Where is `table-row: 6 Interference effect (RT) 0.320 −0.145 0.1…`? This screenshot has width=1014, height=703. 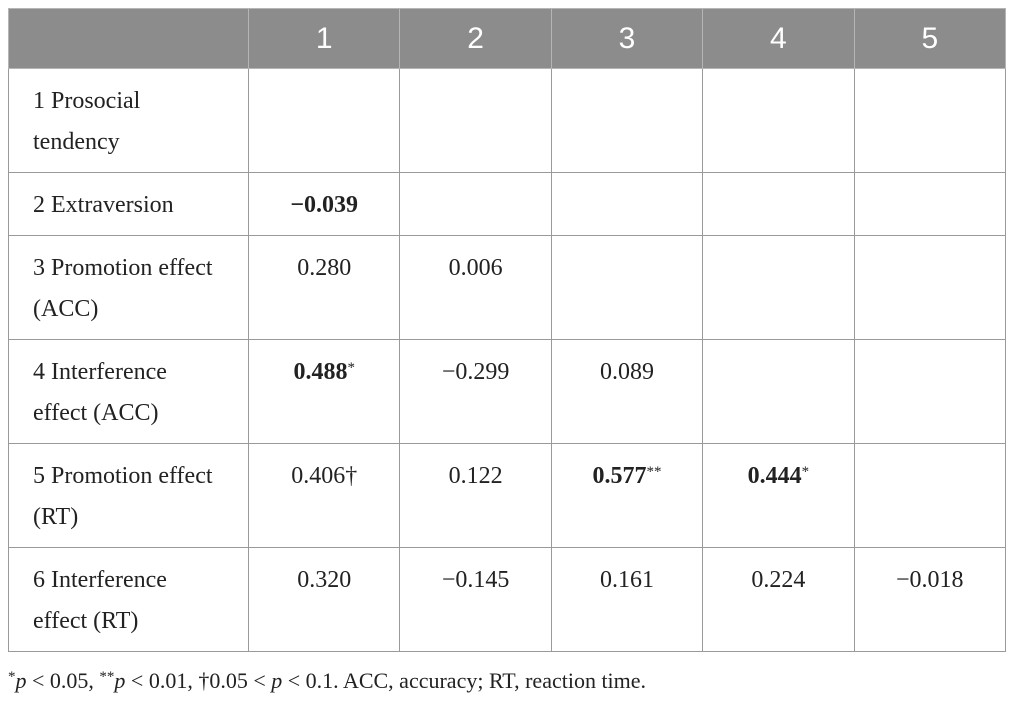
table-row: 6 Interference effect (RT) 0.320 −0.145 0.1… is located at coordinates (507, 599).